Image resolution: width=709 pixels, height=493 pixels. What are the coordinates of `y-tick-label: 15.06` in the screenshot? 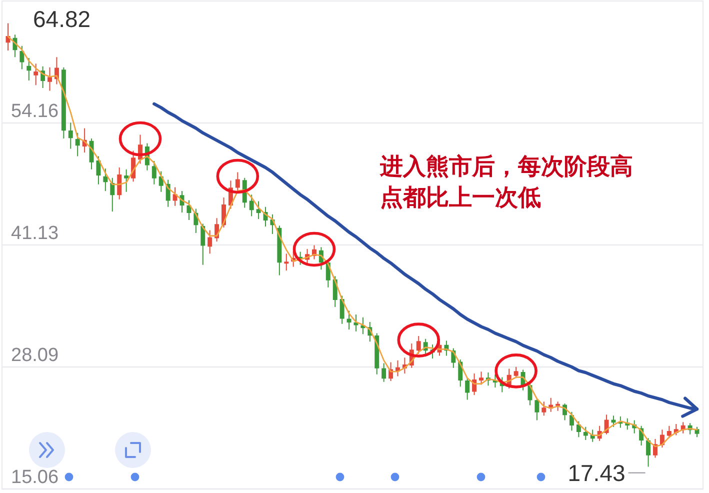 It's located at (35, 477).